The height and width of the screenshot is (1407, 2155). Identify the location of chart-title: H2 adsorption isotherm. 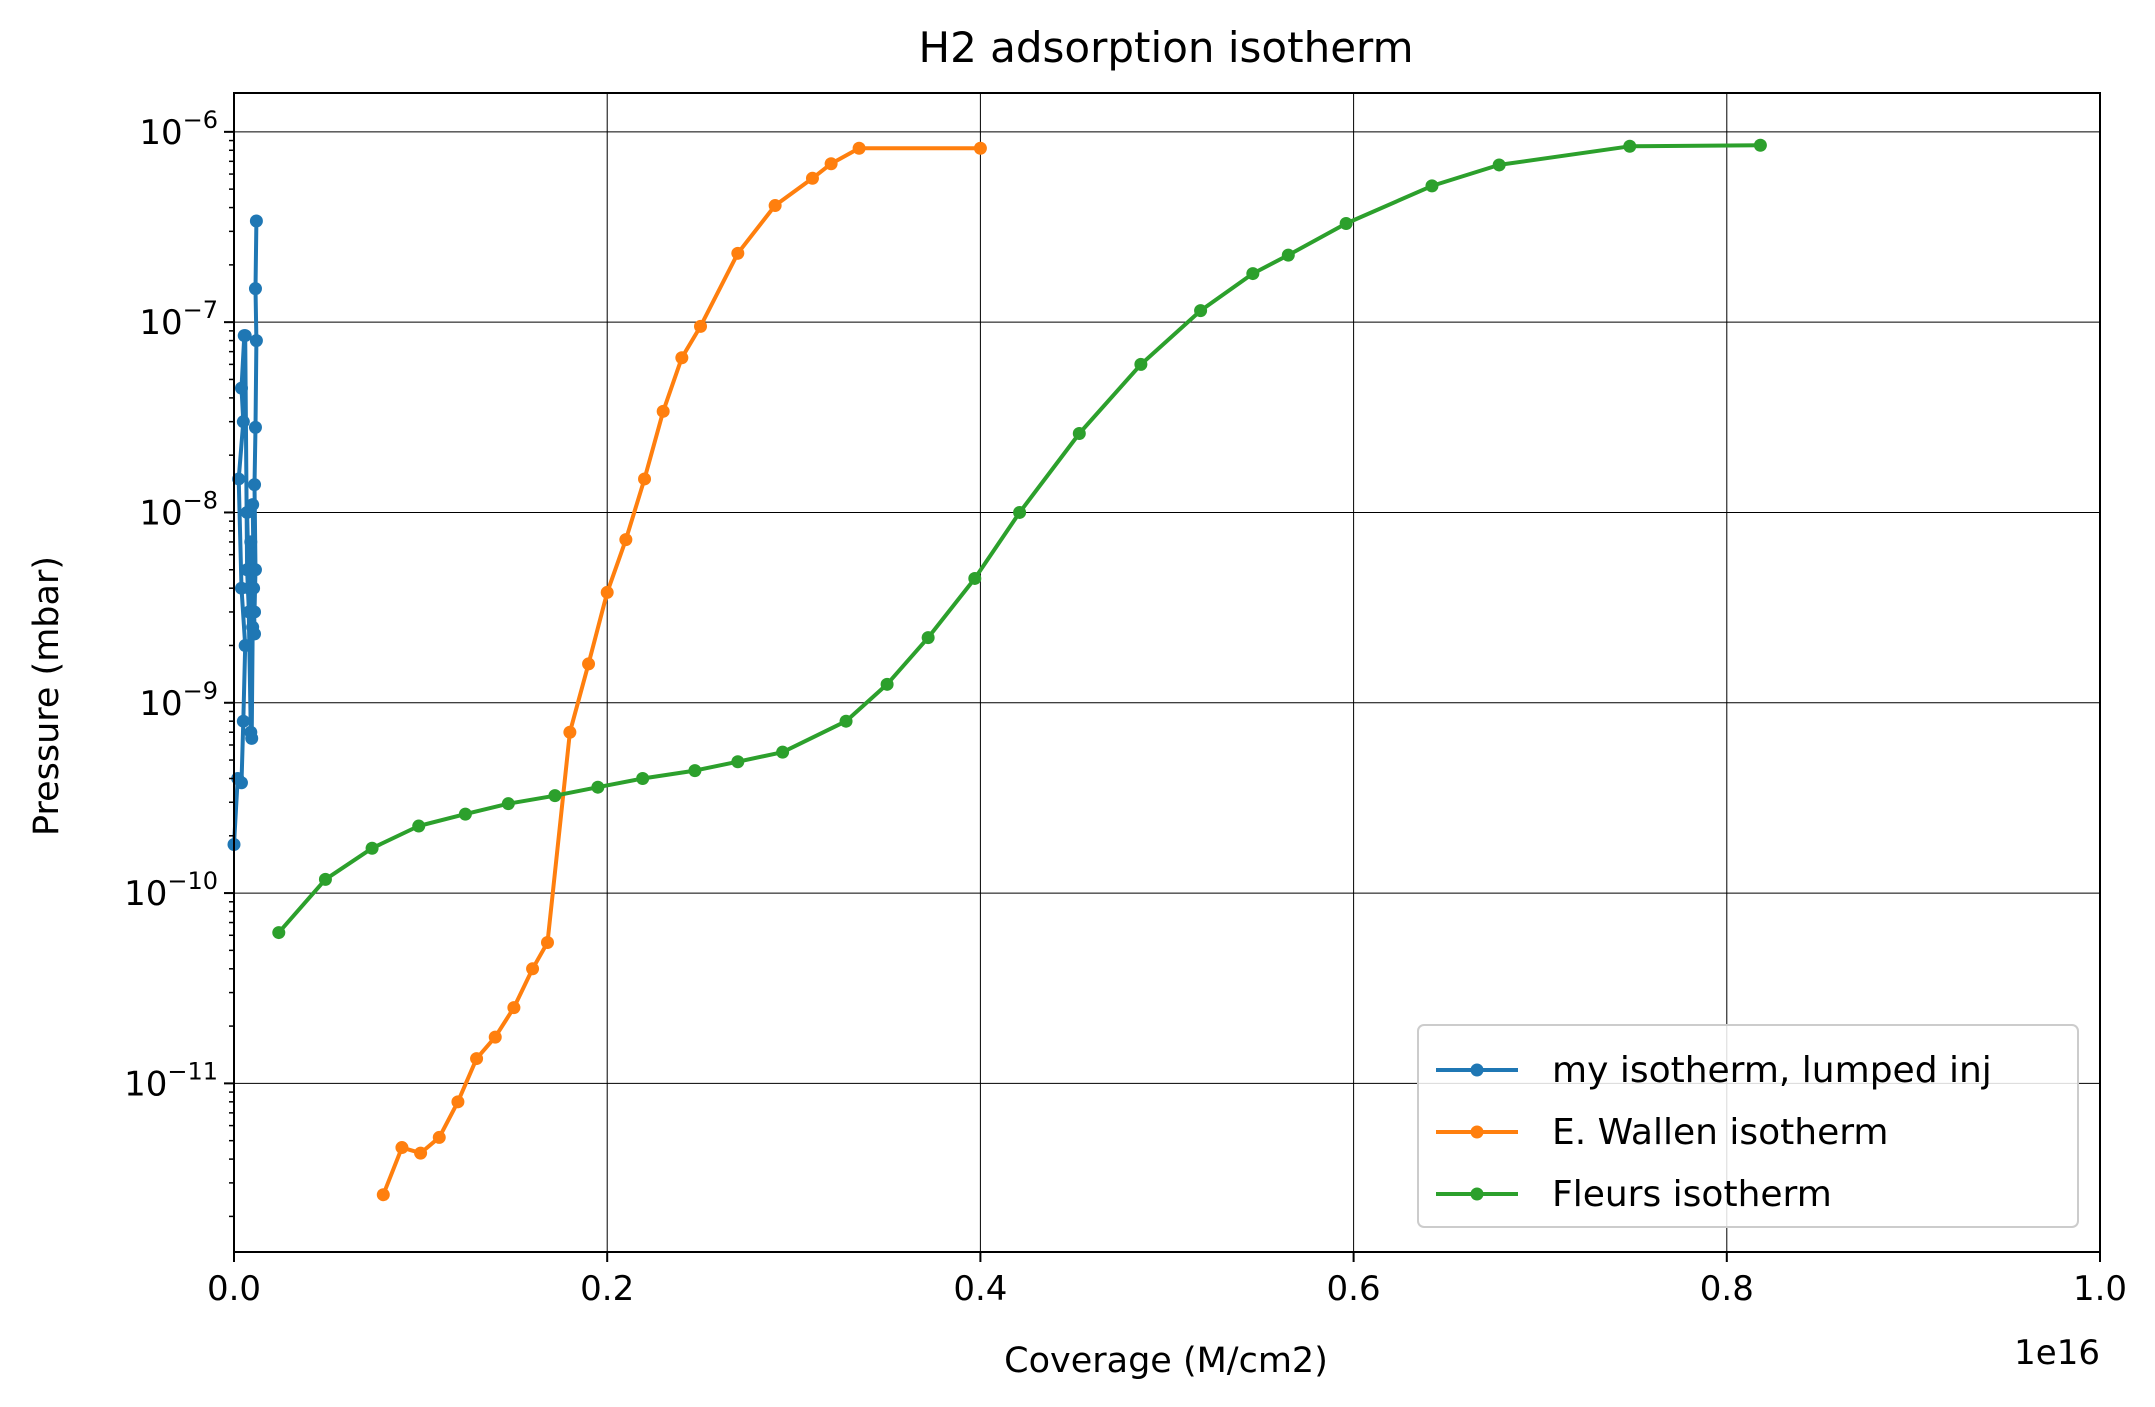
(1166, 47).